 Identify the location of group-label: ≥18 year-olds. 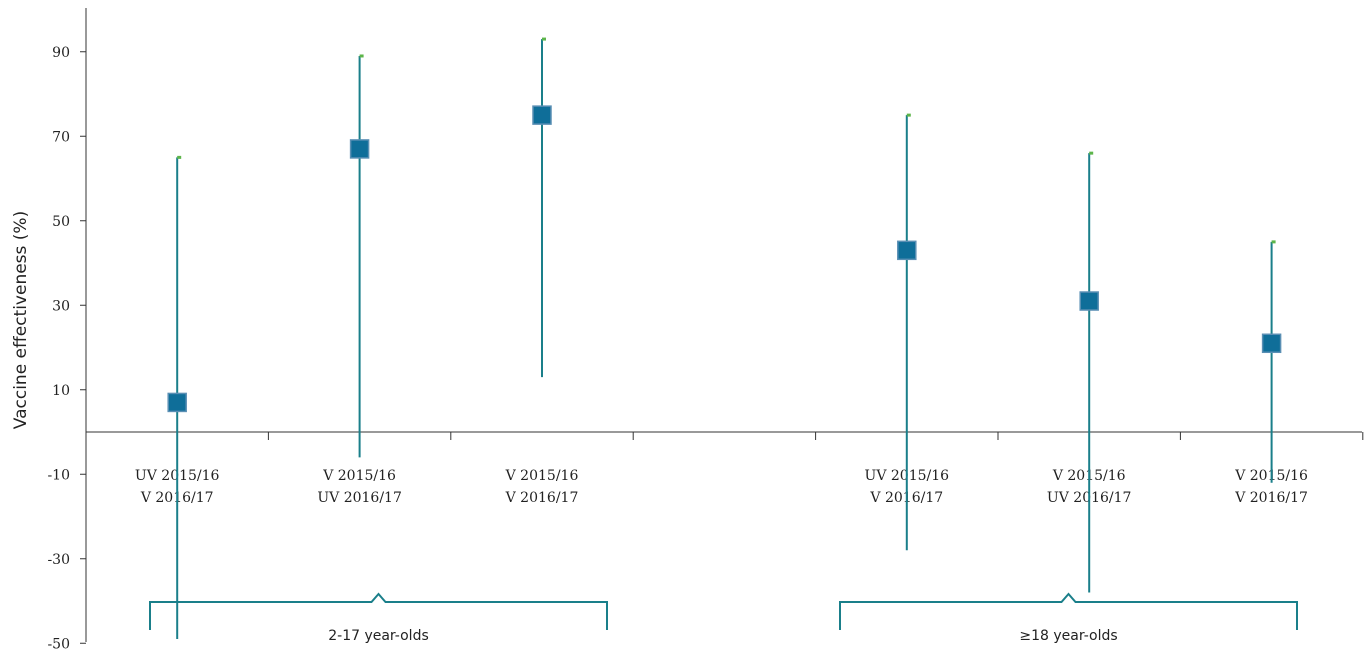
(1068, 636).